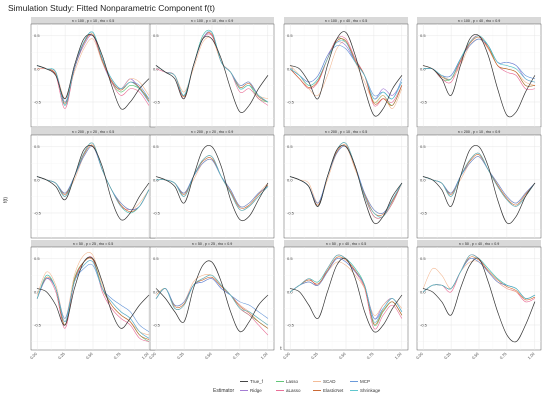  I want to click on legend-item-elasticnet: ElasticNet, so click(328, 390).